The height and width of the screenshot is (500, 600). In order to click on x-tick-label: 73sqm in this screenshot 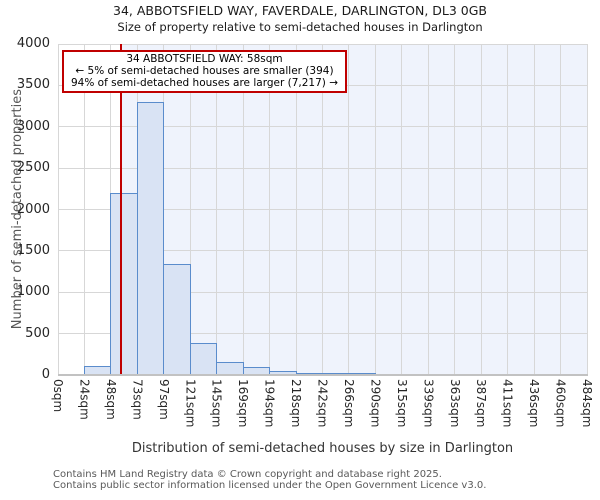, I will do `click(137, 399)`.